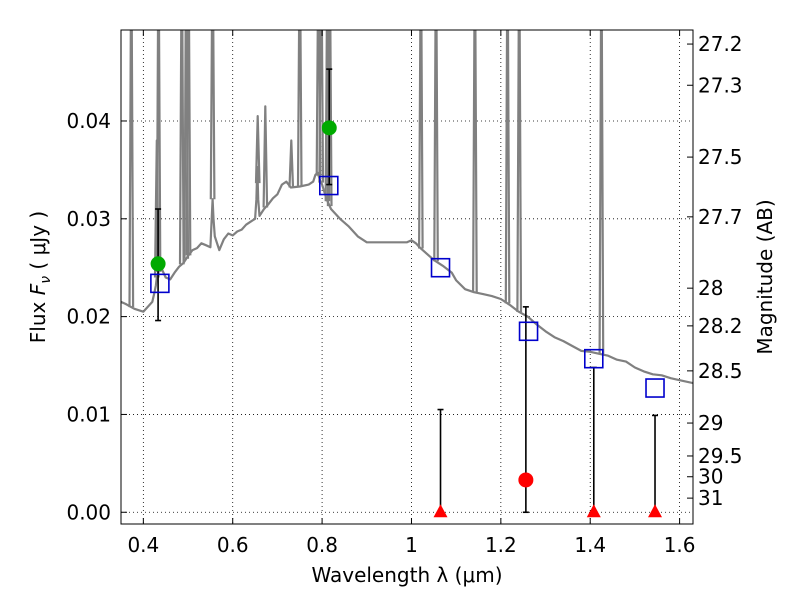 The width and height of the screenshot is (800, 600). What do you see at coordinates (88, 219) in the screenshot?
I see `y-tick-label: 0.03` at bounding box center [88, 219].